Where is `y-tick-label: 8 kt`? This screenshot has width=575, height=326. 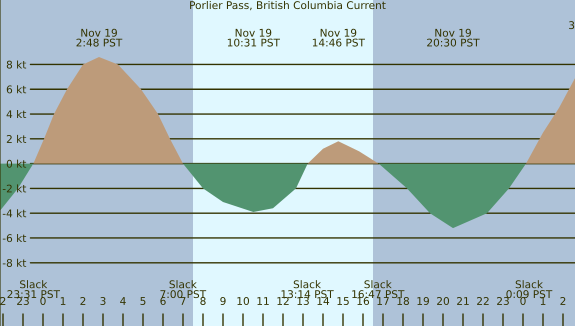
y-tick-label: 8 kt is located at coordinates (16, 64).